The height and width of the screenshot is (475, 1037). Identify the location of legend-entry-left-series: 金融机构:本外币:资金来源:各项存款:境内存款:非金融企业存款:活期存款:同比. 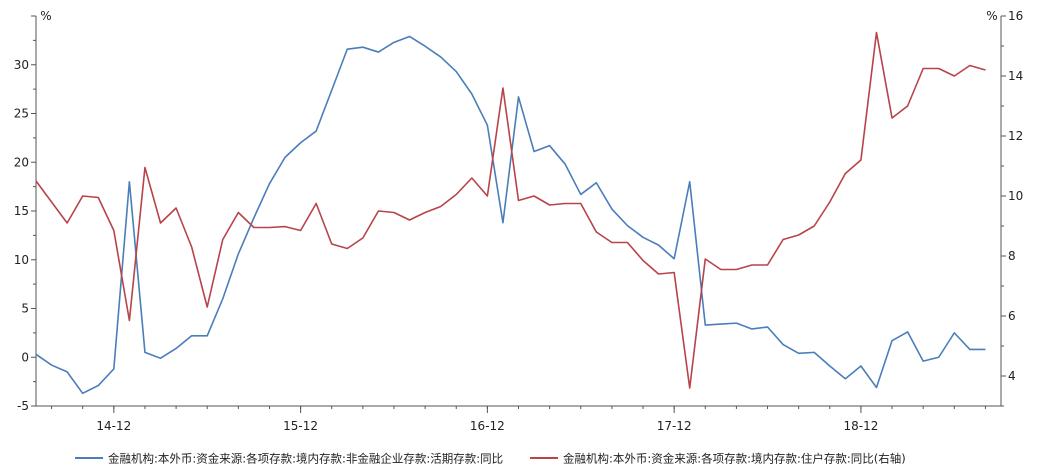
(289, 459).